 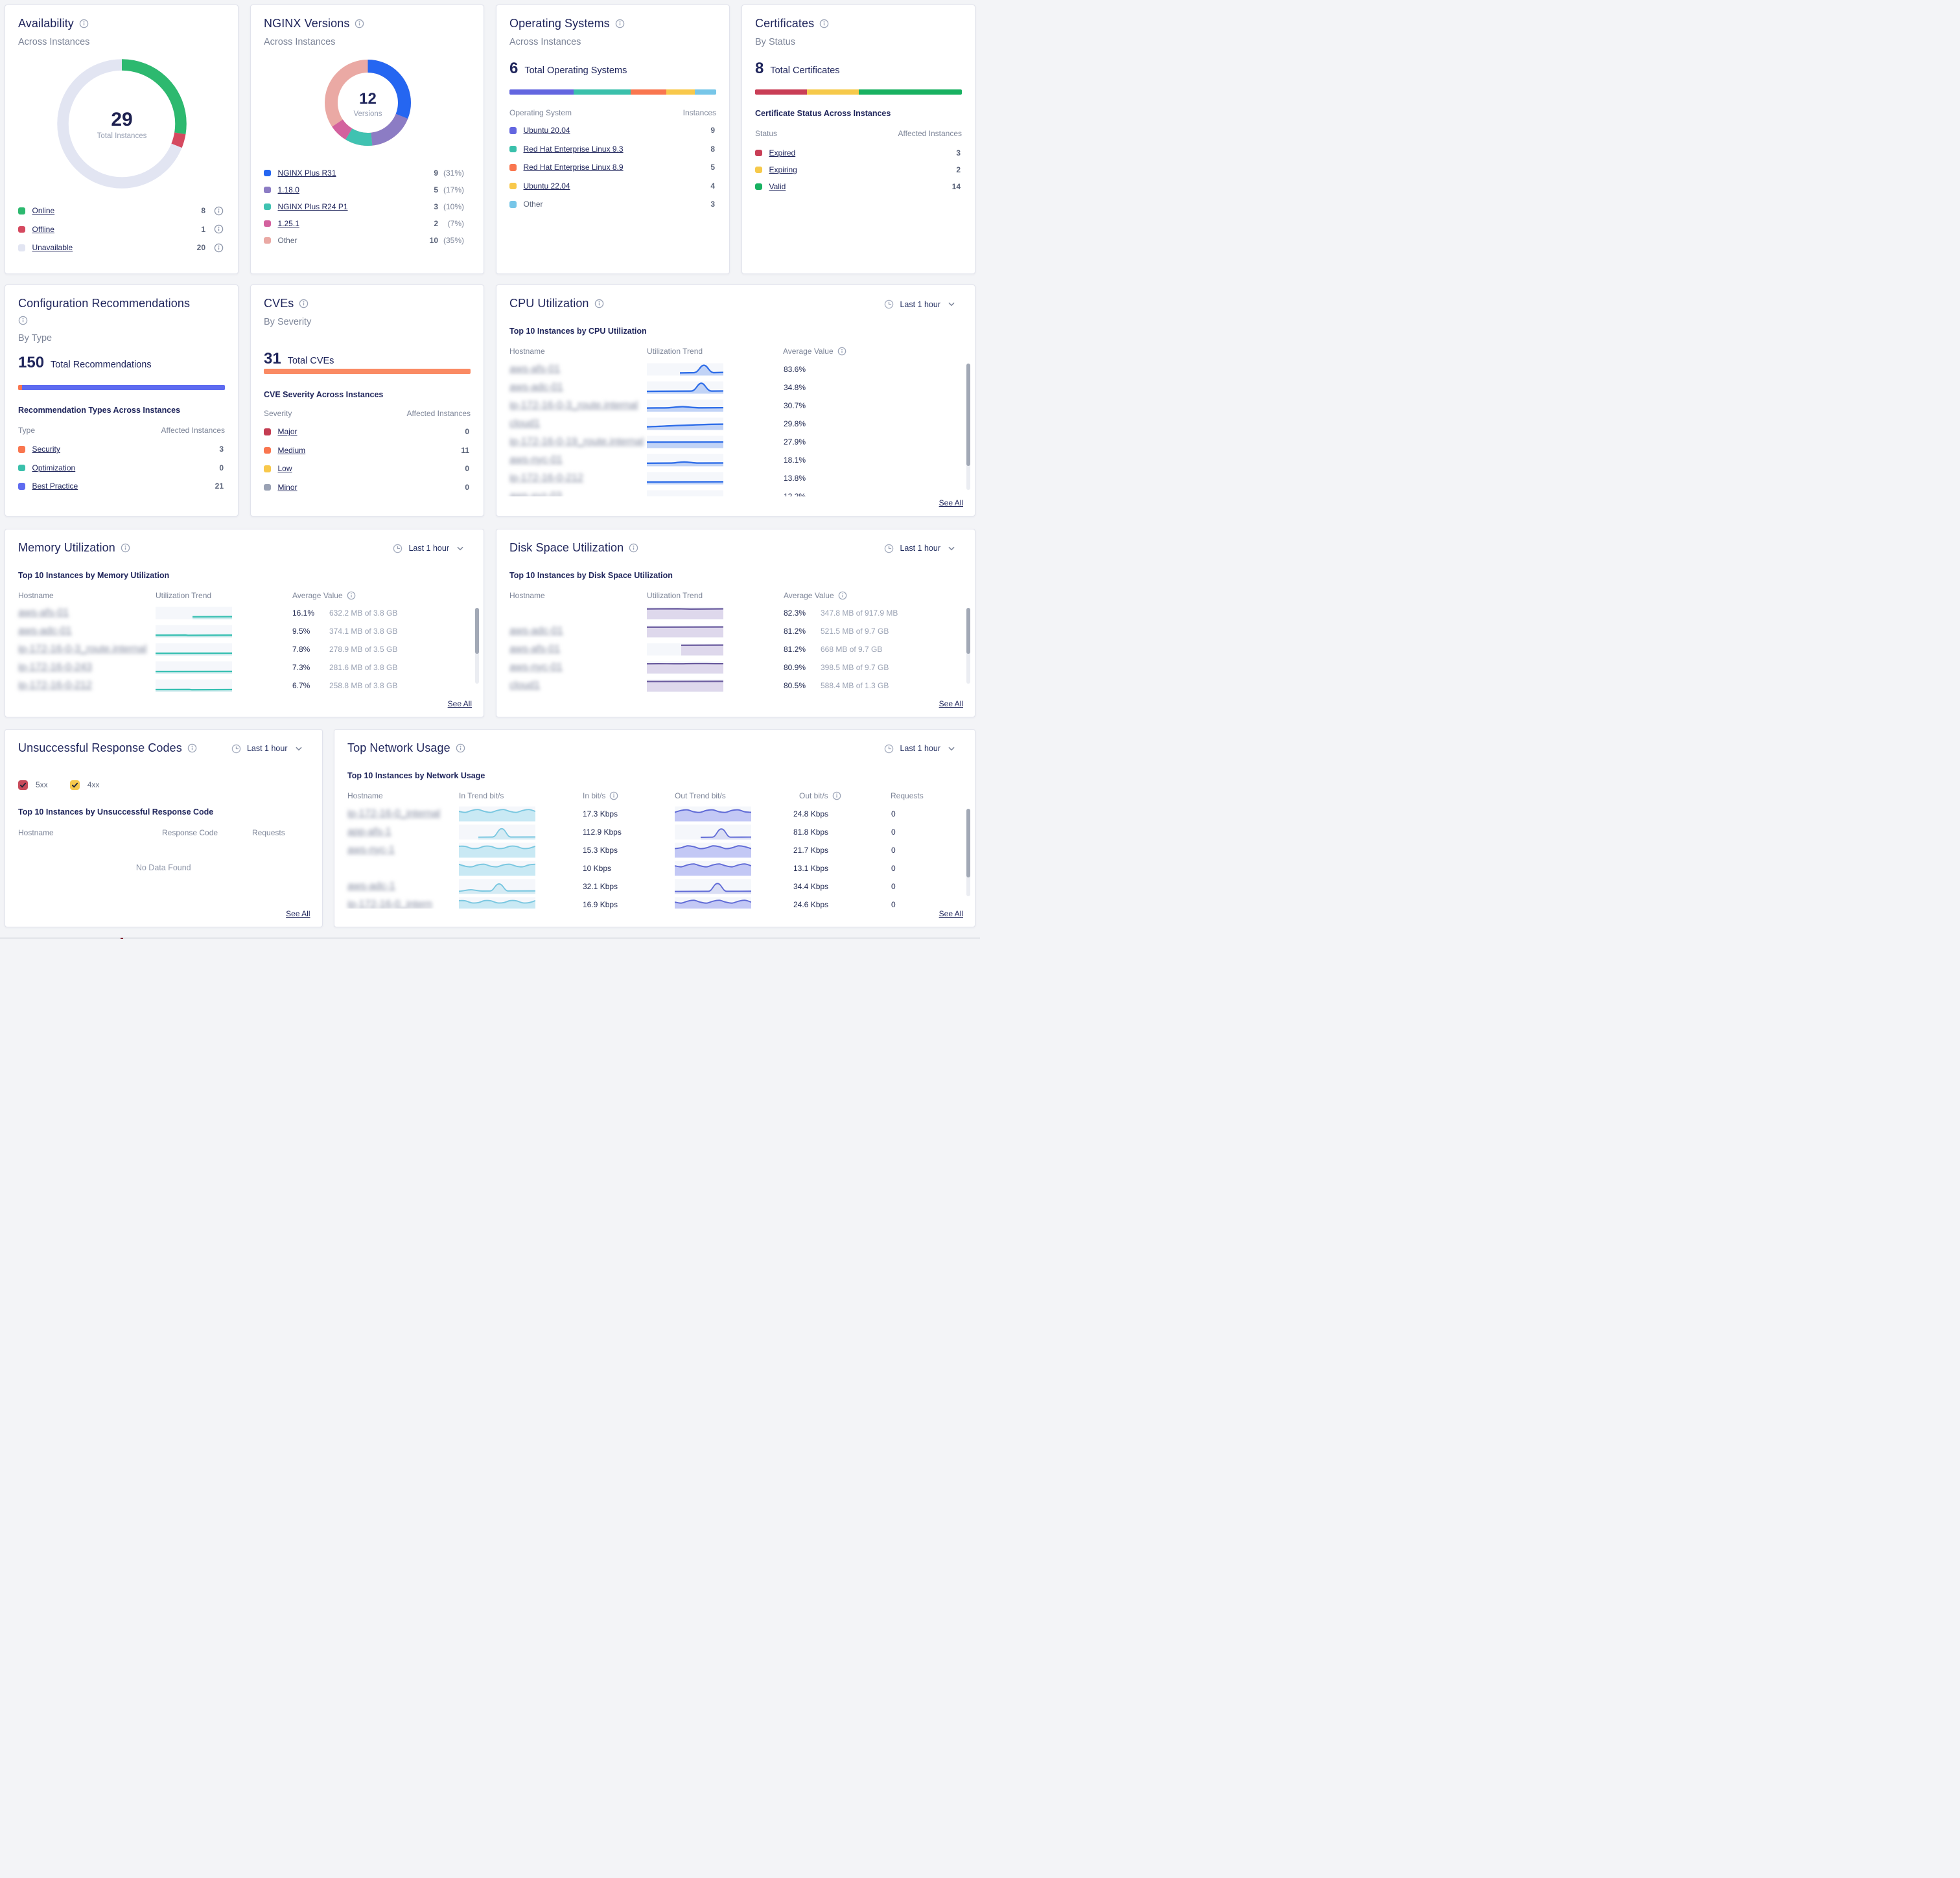 What do you see at coordinates (368, 99) in the screenshot?
I see `svg-text: 12` at bounding box center [368, 99].